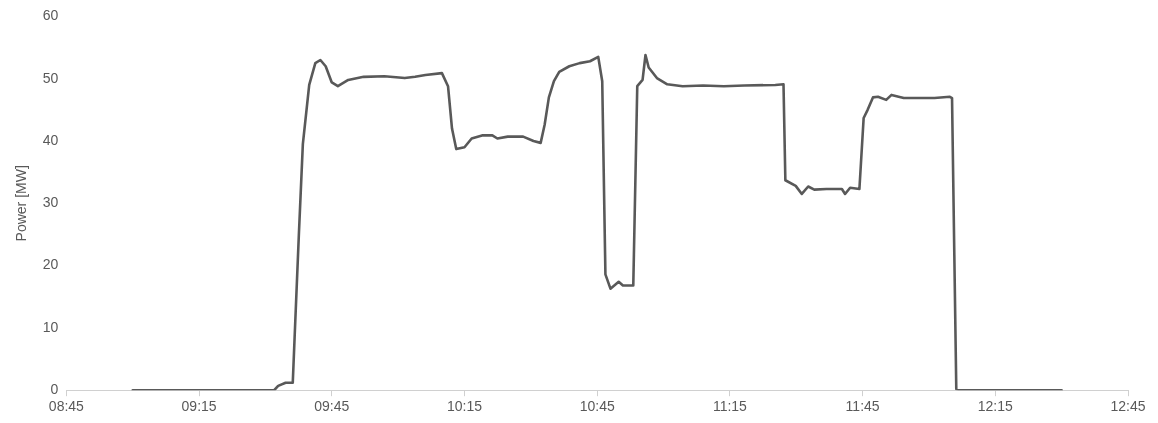  Describe the element at coordinates (21, 203) in the screenshot. I see `y-axis-title: Power [MW]` at that location.